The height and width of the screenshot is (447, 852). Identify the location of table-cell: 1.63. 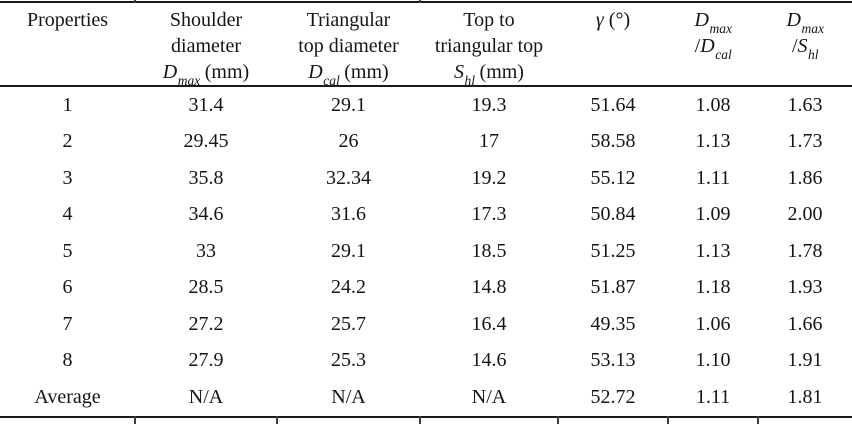
(805, 104).